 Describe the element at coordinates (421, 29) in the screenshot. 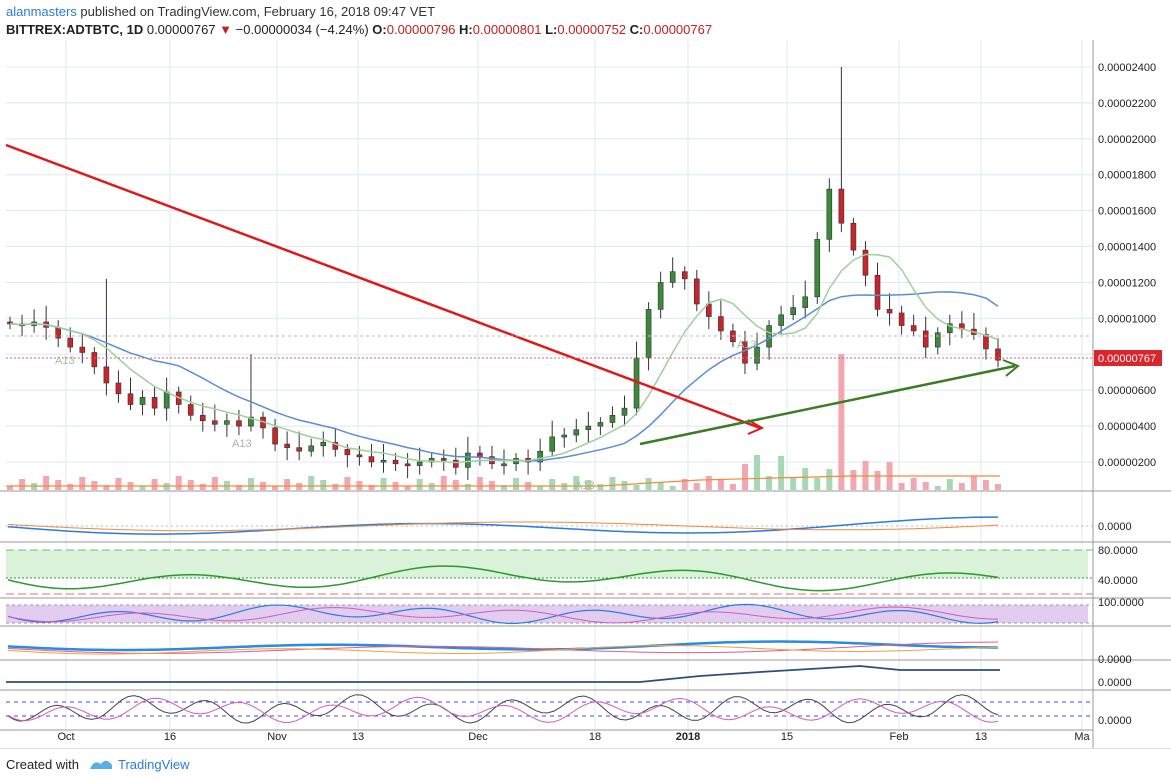

I see `open-value: 0.00000796` at that location.